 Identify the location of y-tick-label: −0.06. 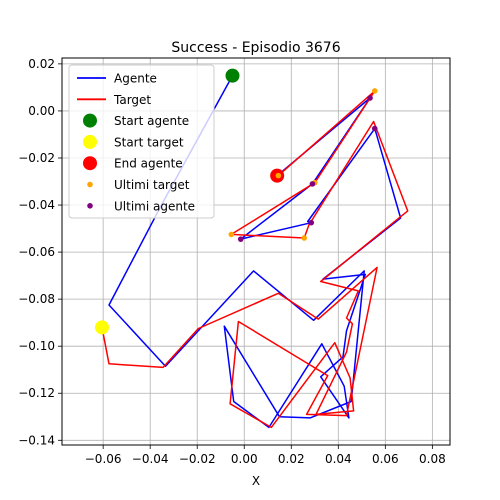
(36, 252).